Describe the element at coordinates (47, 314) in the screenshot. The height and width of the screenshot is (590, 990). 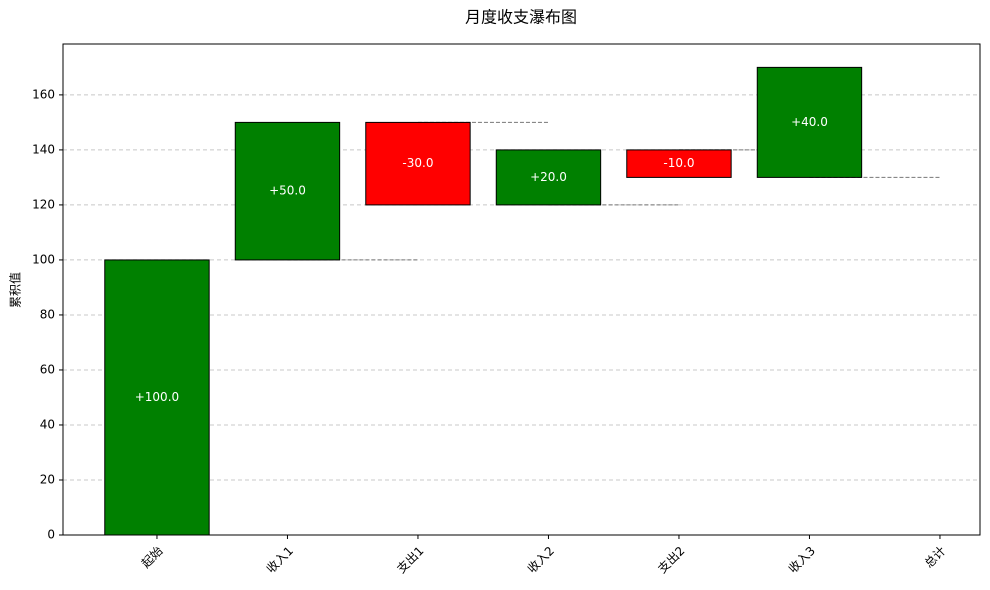
I see `y-tick-label: 80` at that location.